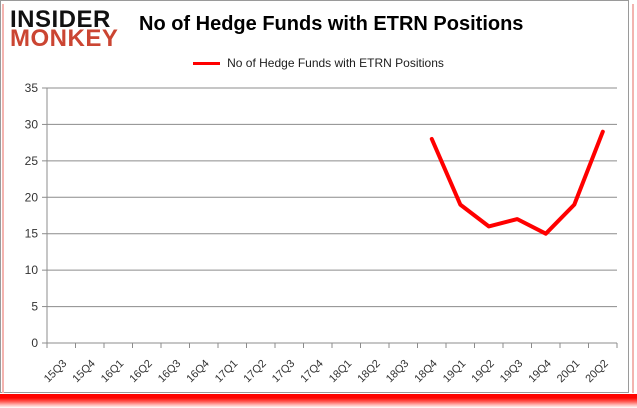 The height and width of the screenshot is (408, 637). I want to click on y-tick-label: 10, so click(32, 270).